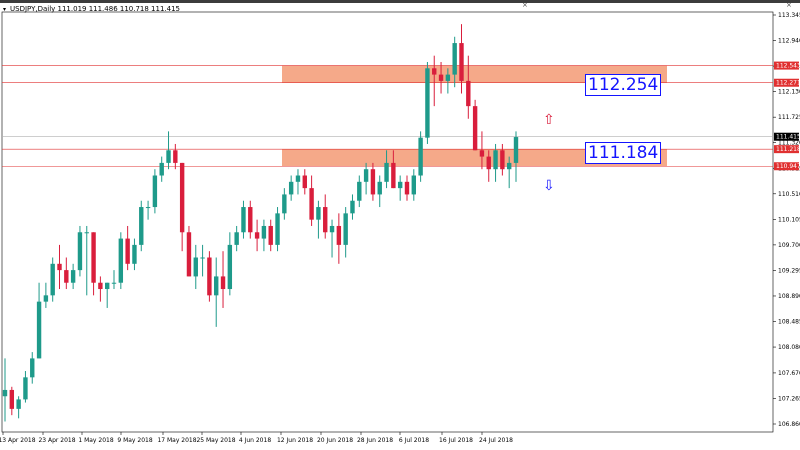 This screenshot has height=450, width=800. I want to click on x-tick-label: 9 May 2018, so click(134, 440).